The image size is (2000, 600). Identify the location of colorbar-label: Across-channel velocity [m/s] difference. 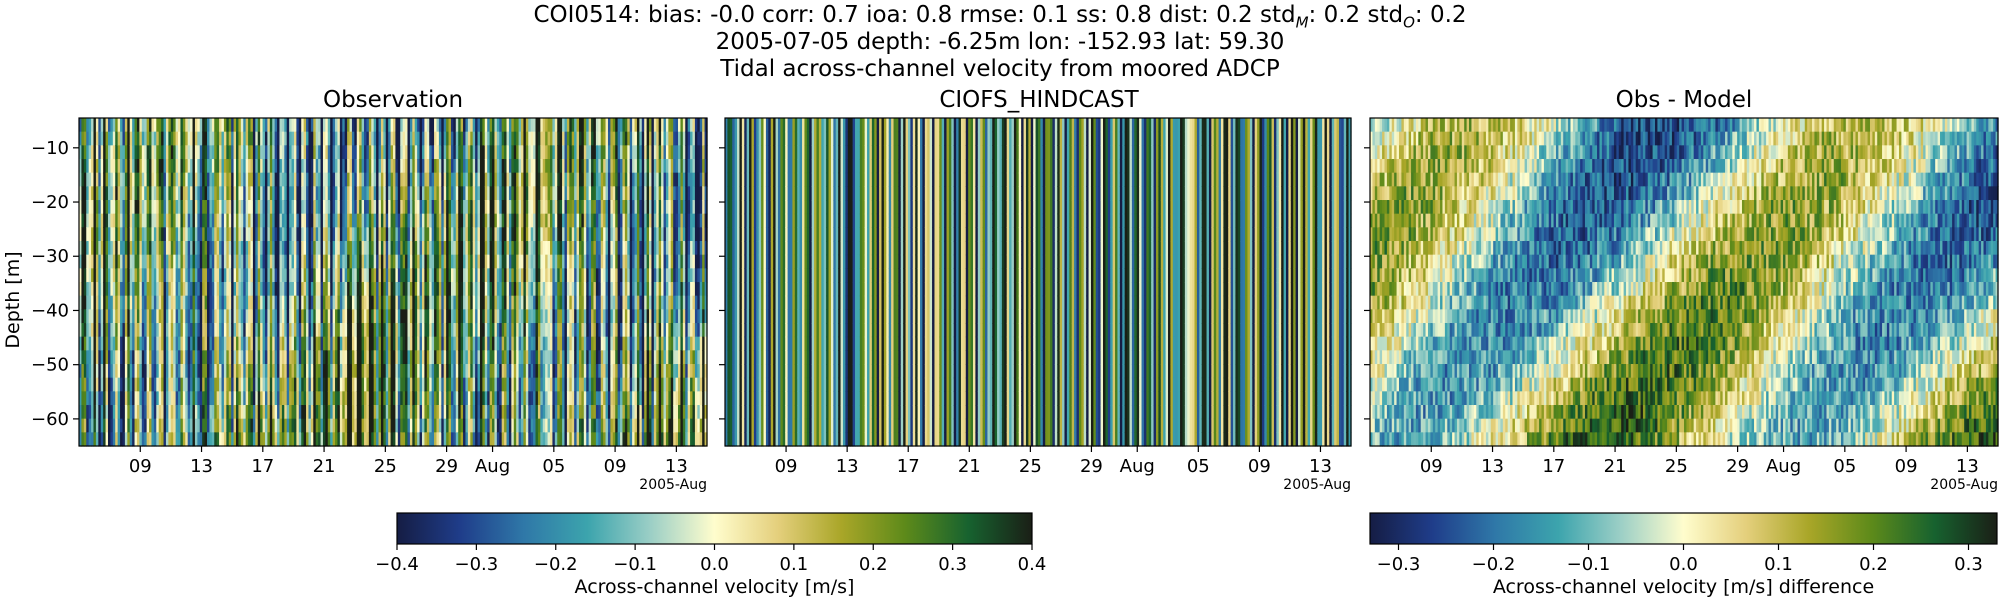
(1683, 587).